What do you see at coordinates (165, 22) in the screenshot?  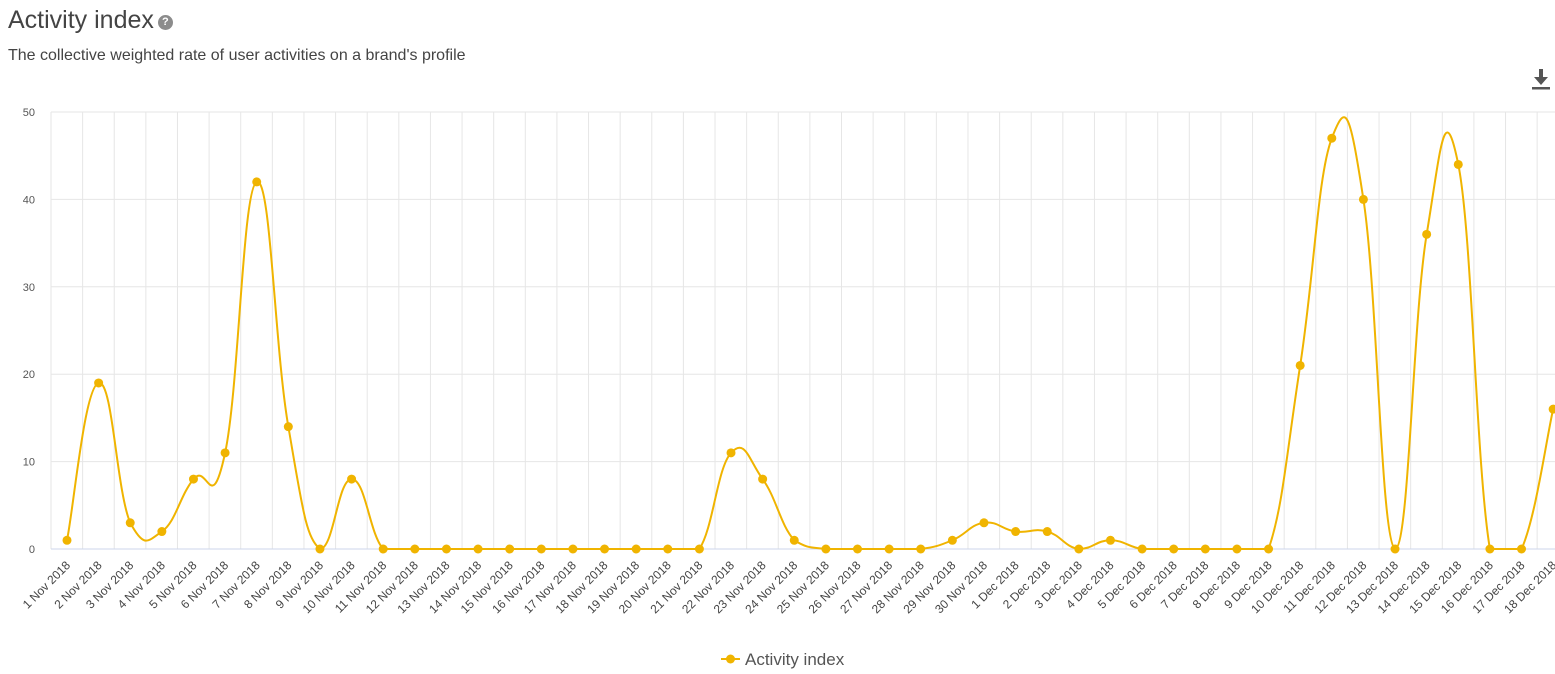 I see `question-circle-icon: ?` at bounding box center [165, 22].